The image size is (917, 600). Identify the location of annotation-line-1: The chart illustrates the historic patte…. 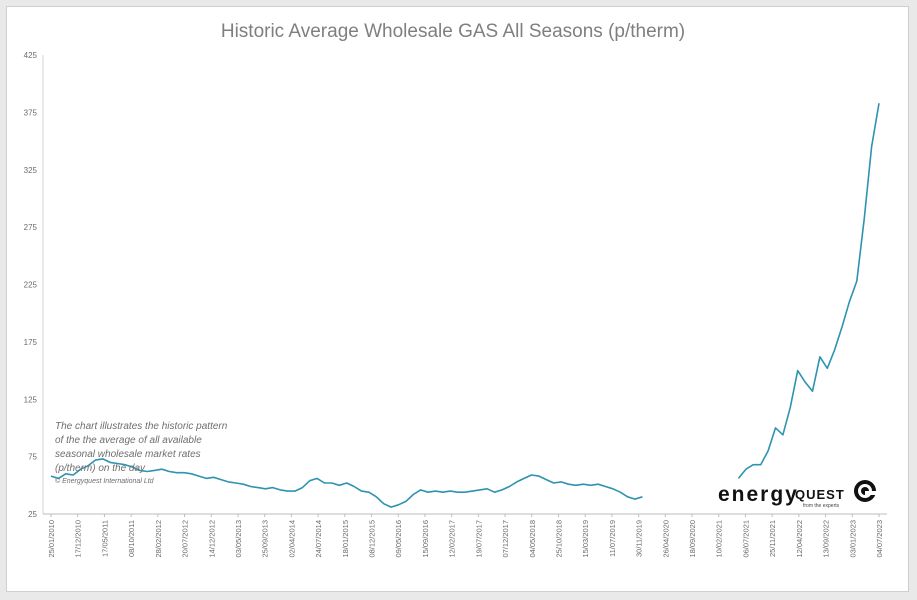
(141, 426).